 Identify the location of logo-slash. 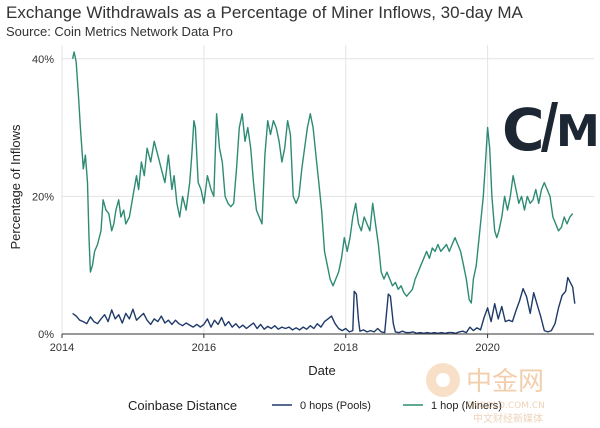
(549, 127).